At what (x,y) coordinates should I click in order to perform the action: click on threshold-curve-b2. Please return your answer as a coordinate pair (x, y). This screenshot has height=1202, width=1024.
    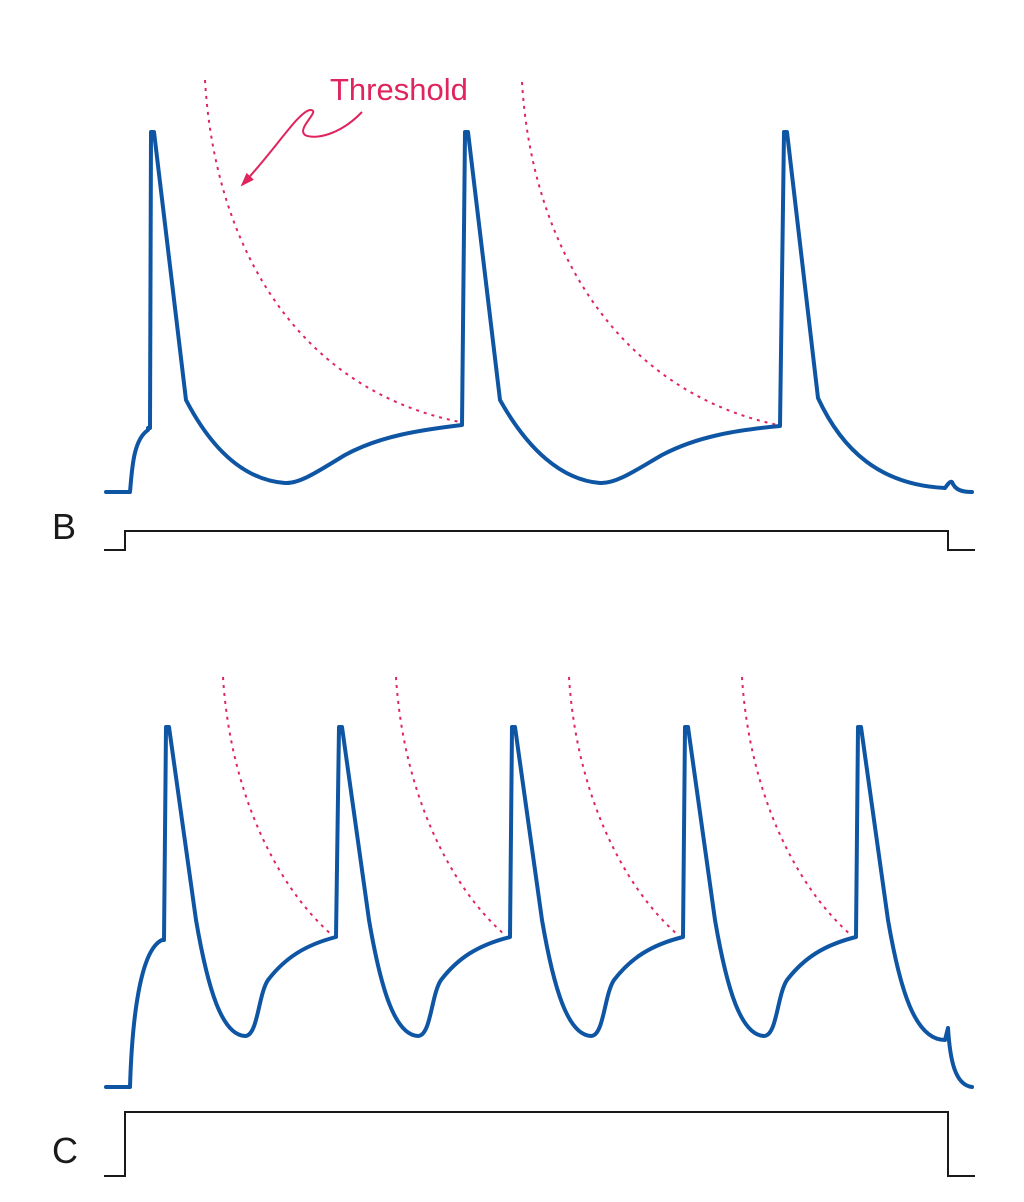
    Looking at the image, I should click on (650, 253).